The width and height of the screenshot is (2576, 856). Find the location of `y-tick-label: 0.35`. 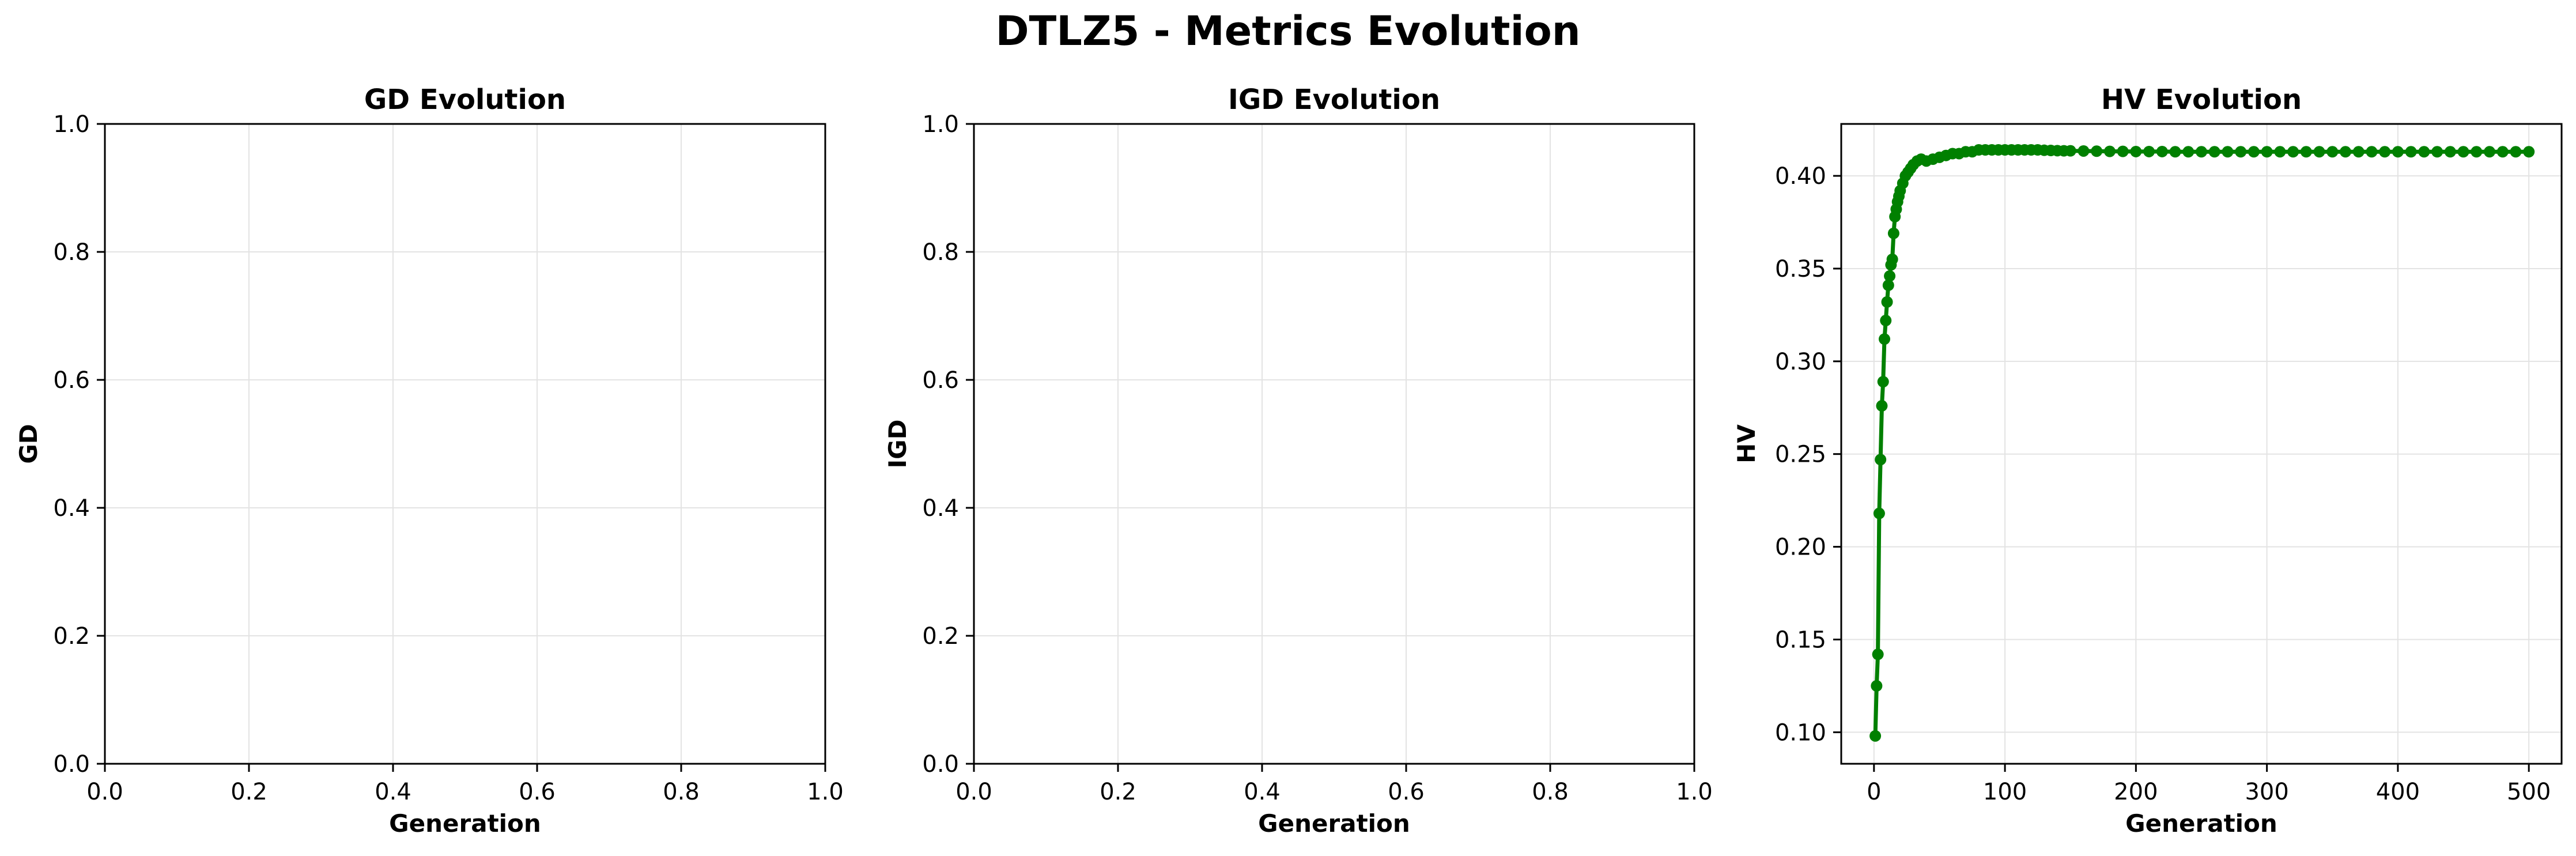

y-tick-label: 0.35 is located at coordinates (1800, 269).